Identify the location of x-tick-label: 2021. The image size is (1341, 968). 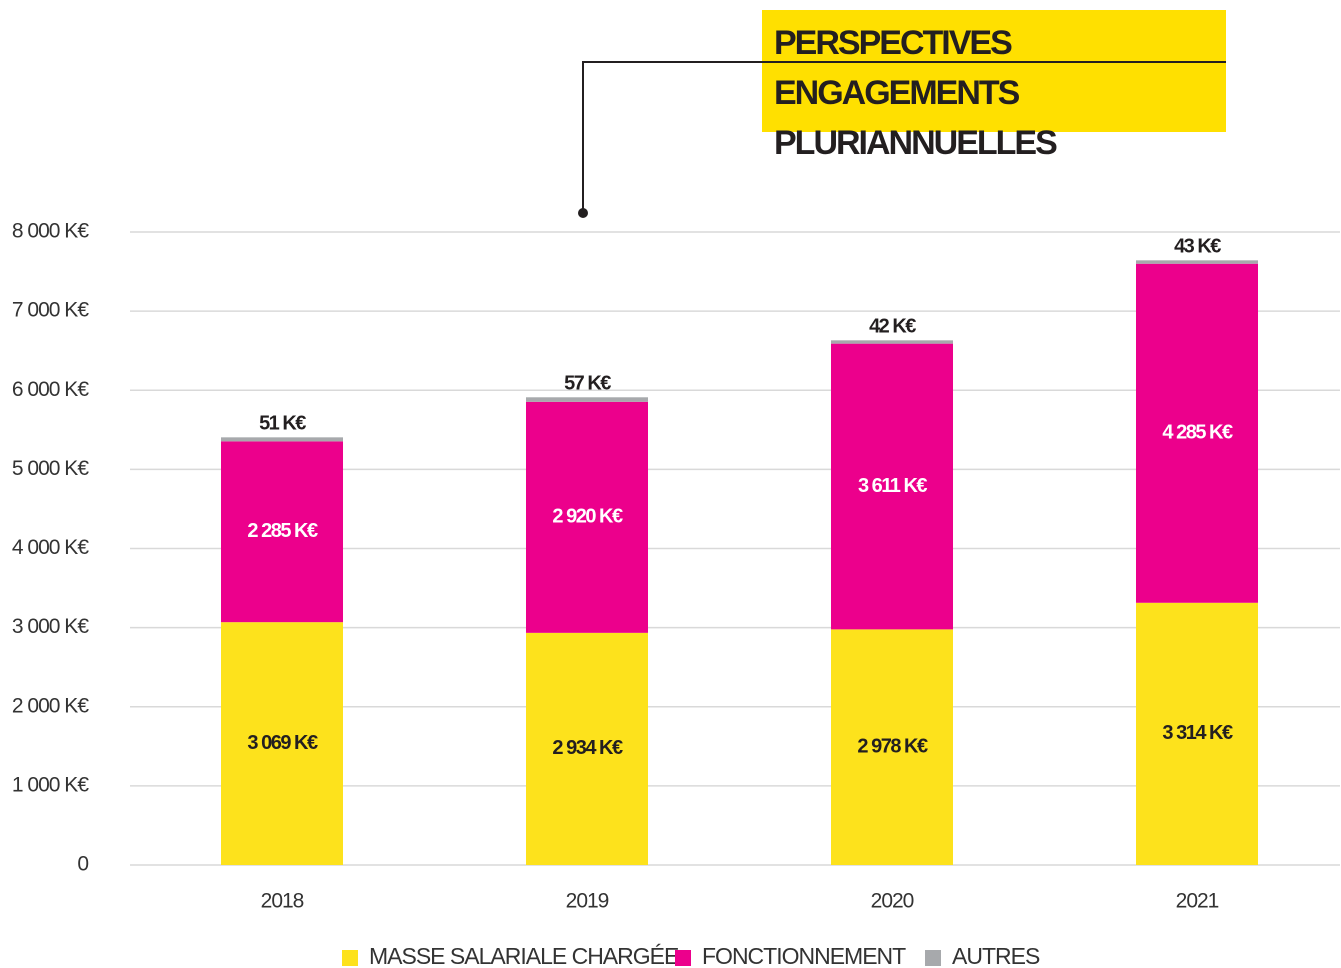
(1197, 901).